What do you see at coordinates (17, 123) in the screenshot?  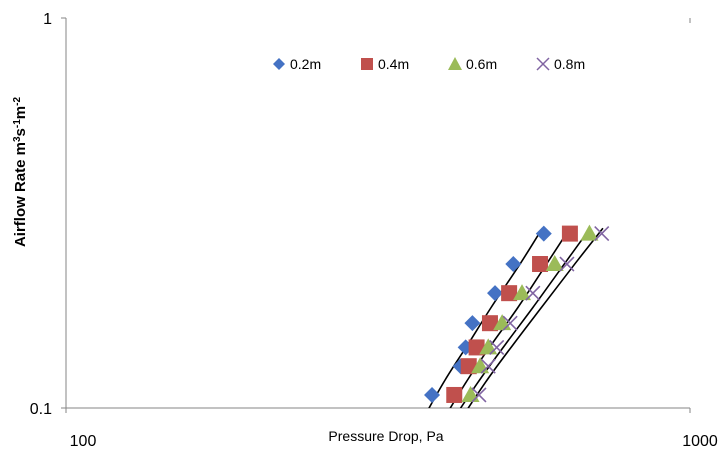 I see `y-label-sup-2: -1` at bounding box center [17, 123].